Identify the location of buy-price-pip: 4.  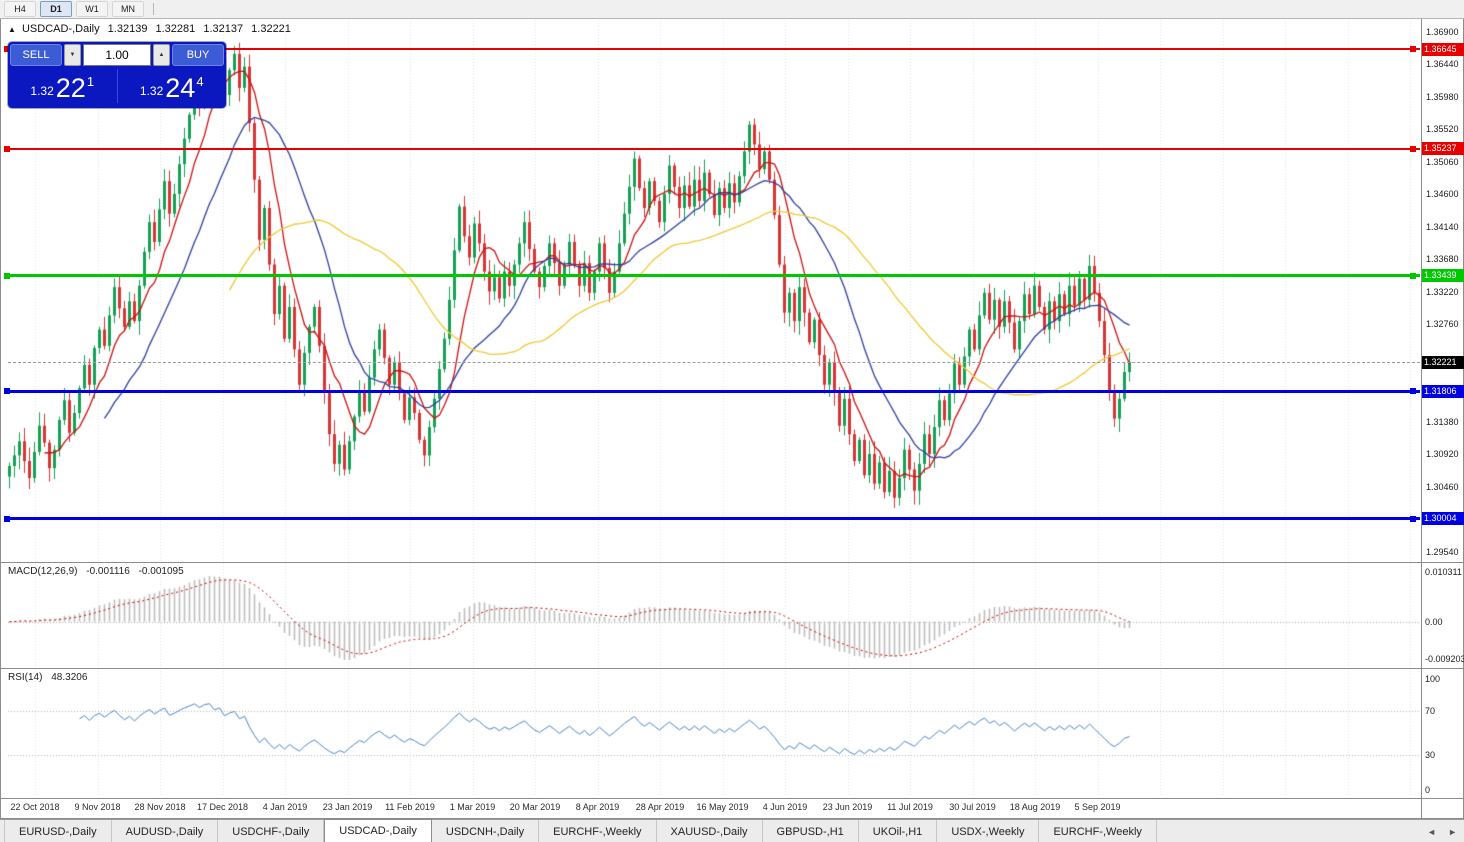
(200, 81).